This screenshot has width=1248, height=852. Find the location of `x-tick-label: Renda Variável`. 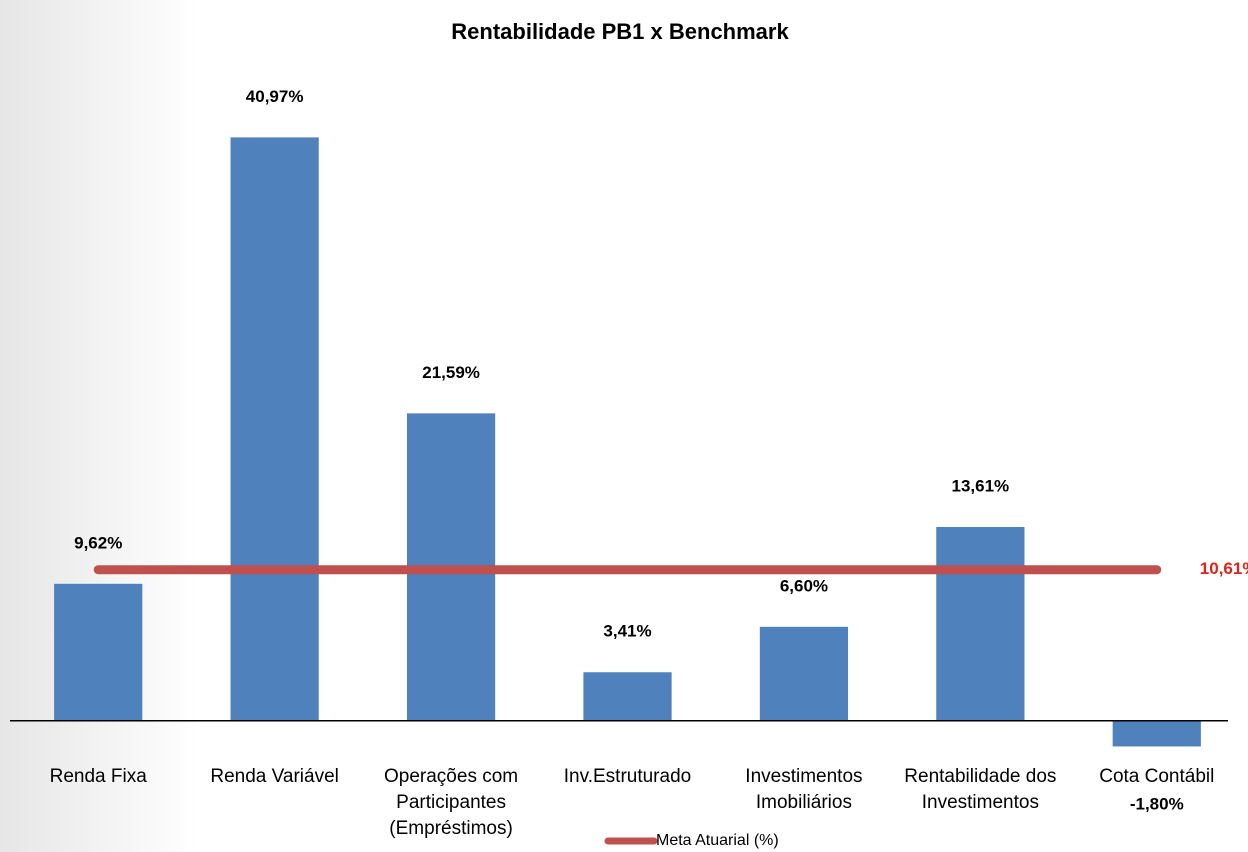

x-tick-label: Renda Variável is located at coordinates (274, 776).